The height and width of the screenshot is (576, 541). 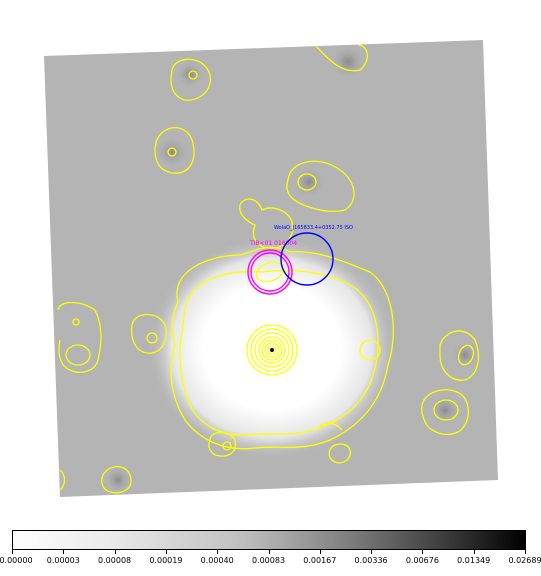 I want to click on colorbar-tick-label: 0.00040, so click(x=217, y=560).